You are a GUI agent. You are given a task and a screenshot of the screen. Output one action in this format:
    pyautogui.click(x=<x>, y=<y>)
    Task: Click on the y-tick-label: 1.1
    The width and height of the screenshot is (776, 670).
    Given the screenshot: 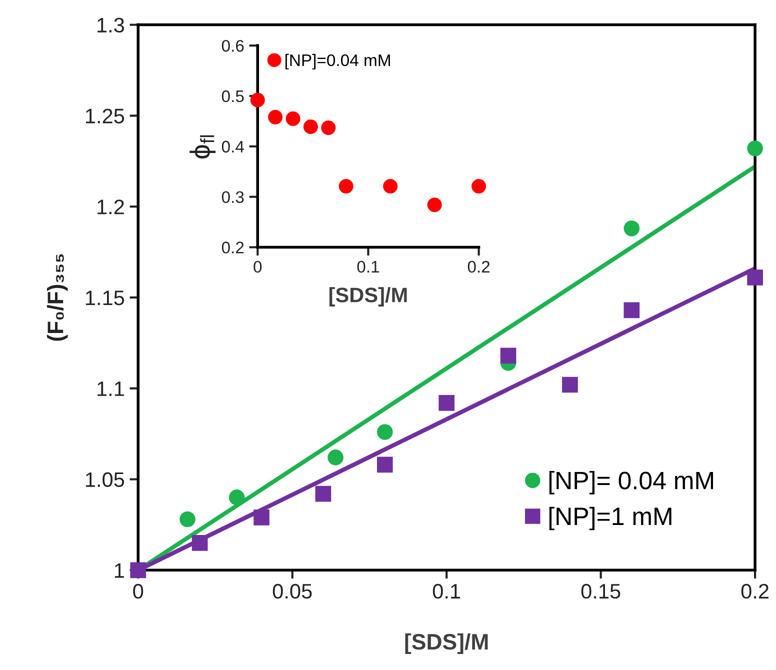 What is the action you would take?
    pyautogui.click(x=111, y=389)
    